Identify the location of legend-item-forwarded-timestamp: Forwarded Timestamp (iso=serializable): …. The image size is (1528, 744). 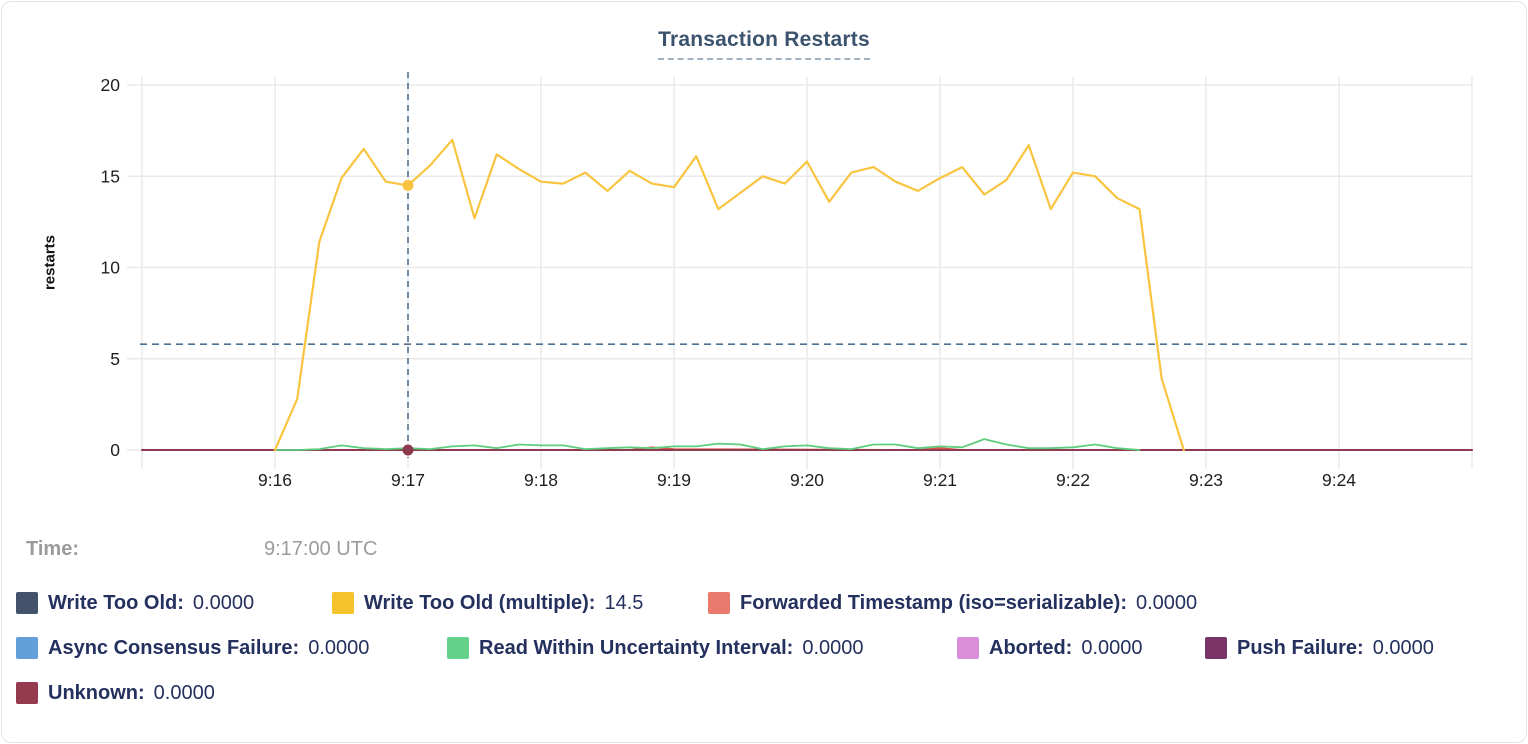
(952, 603).